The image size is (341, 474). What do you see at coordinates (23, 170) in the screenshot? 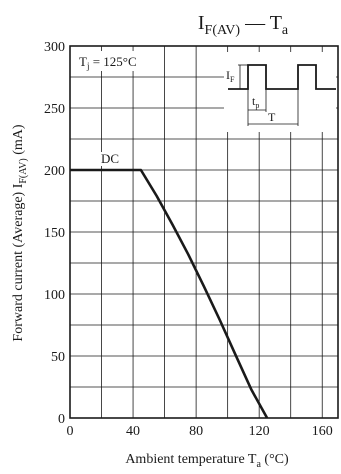
I see `y-axis-label-subscript: F(AV)` at bounding box center [23, 170].